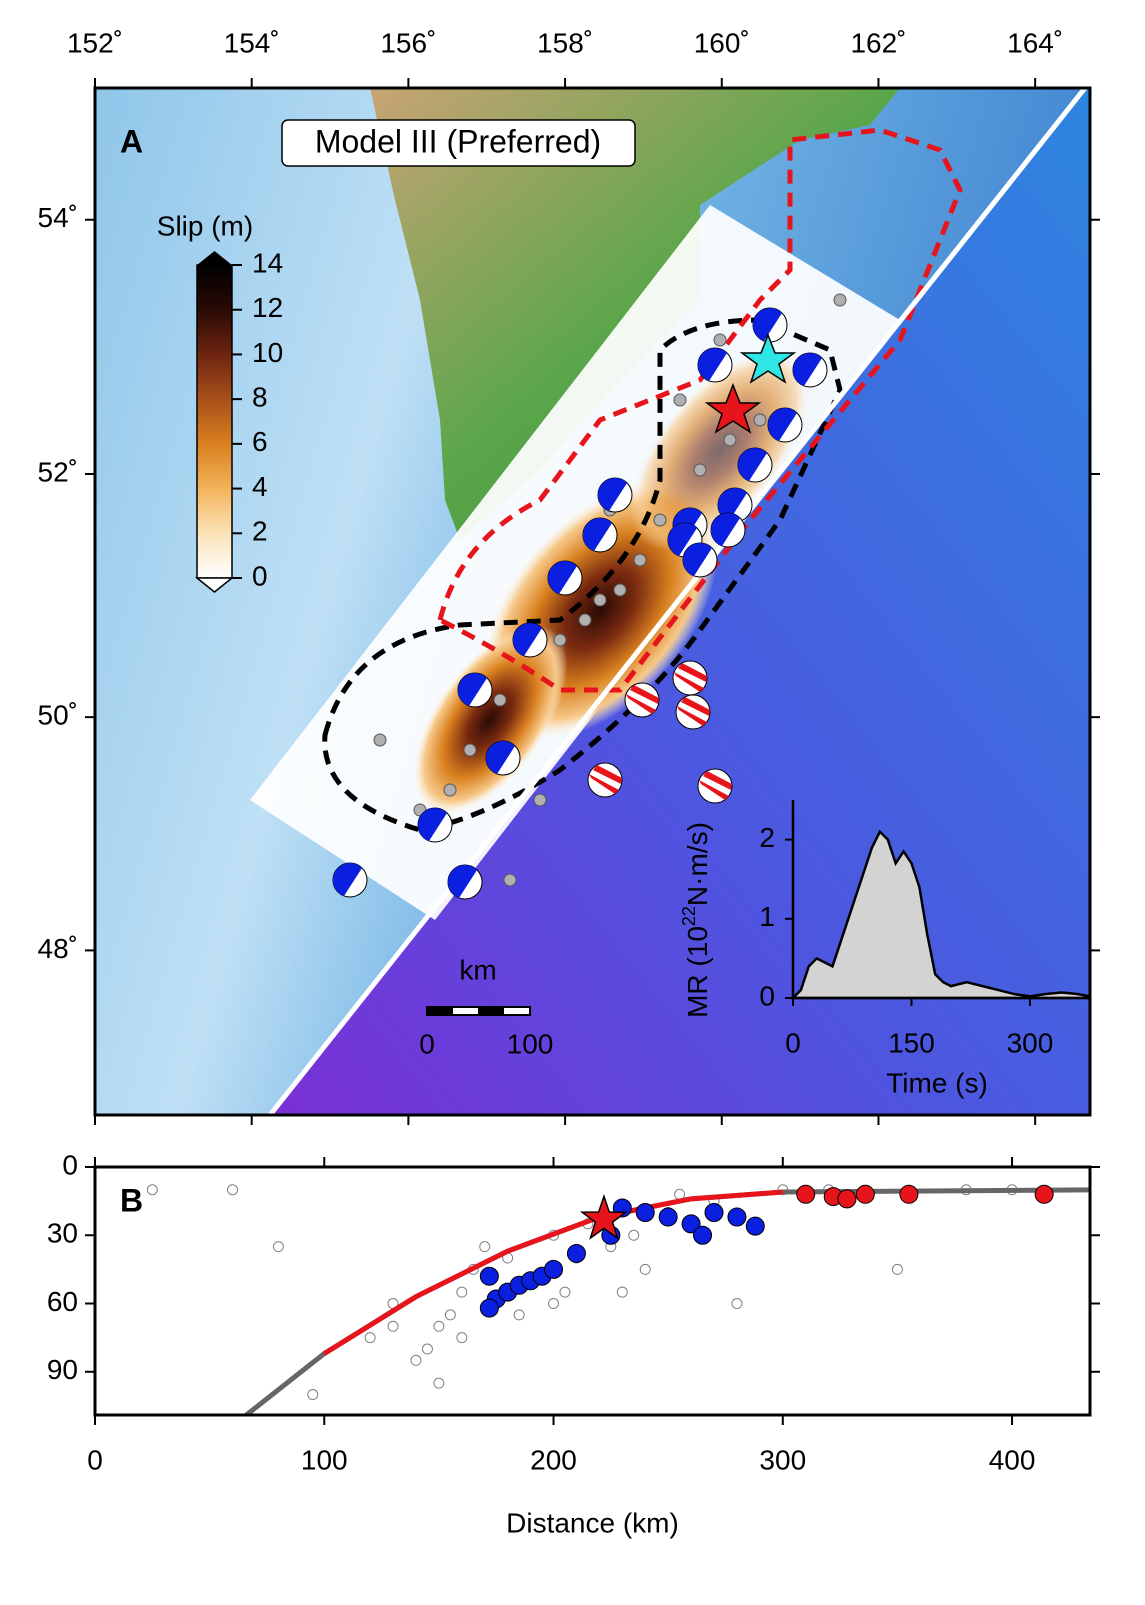  I want to click on lon-tick-label: 160˚, so click(722, 42).